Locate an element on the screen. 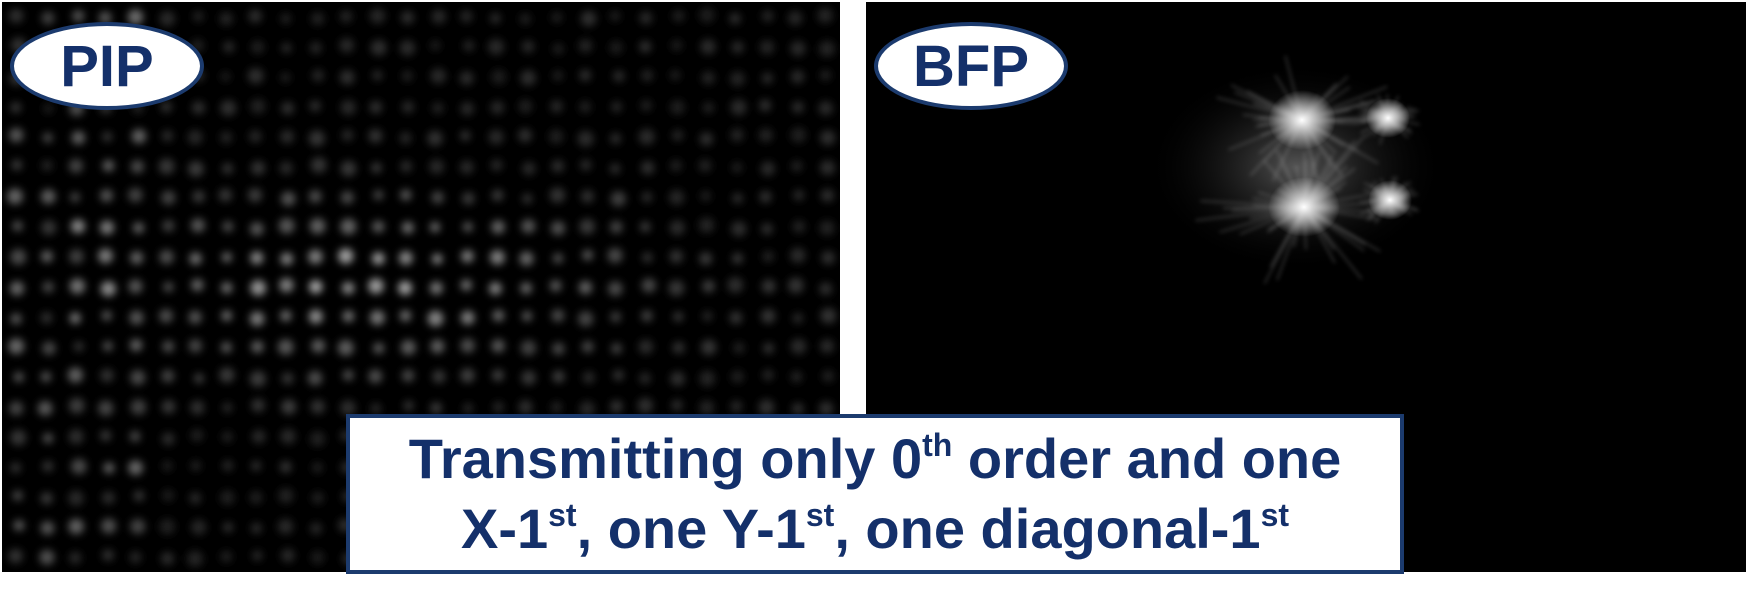 The width and height of the screenshot is (1748, 614). pip-label: PIP is located at coordinates (107, 66).